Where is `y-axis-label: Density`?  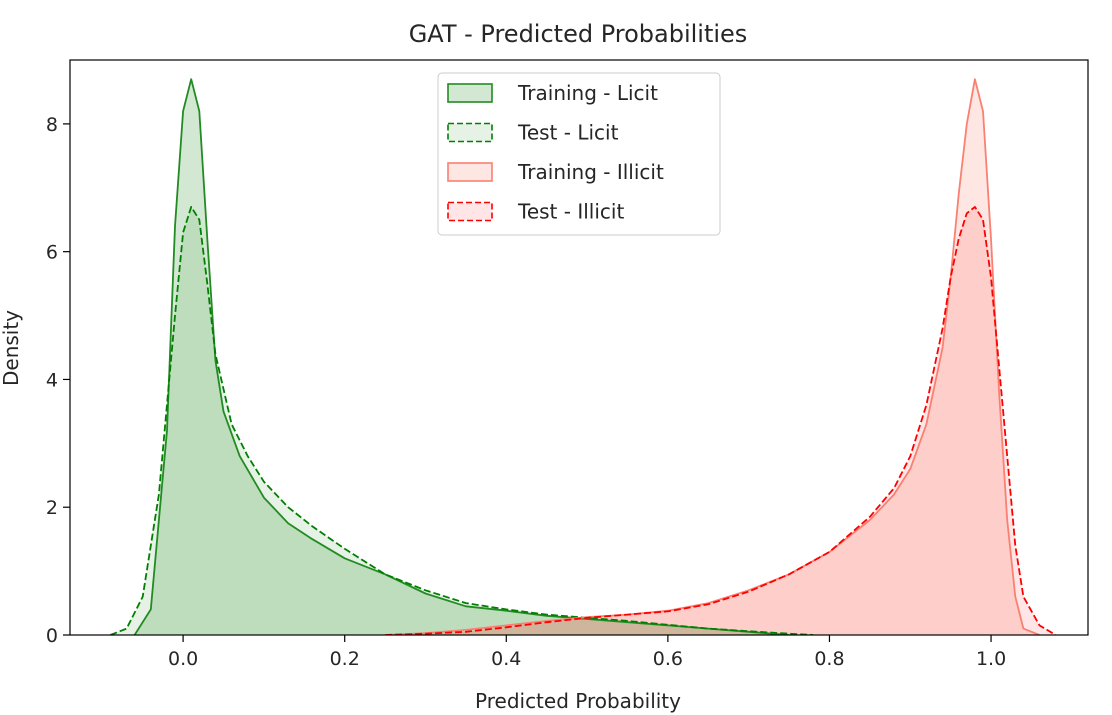 y-axis-label: Density is located at coordinates (11, 348).